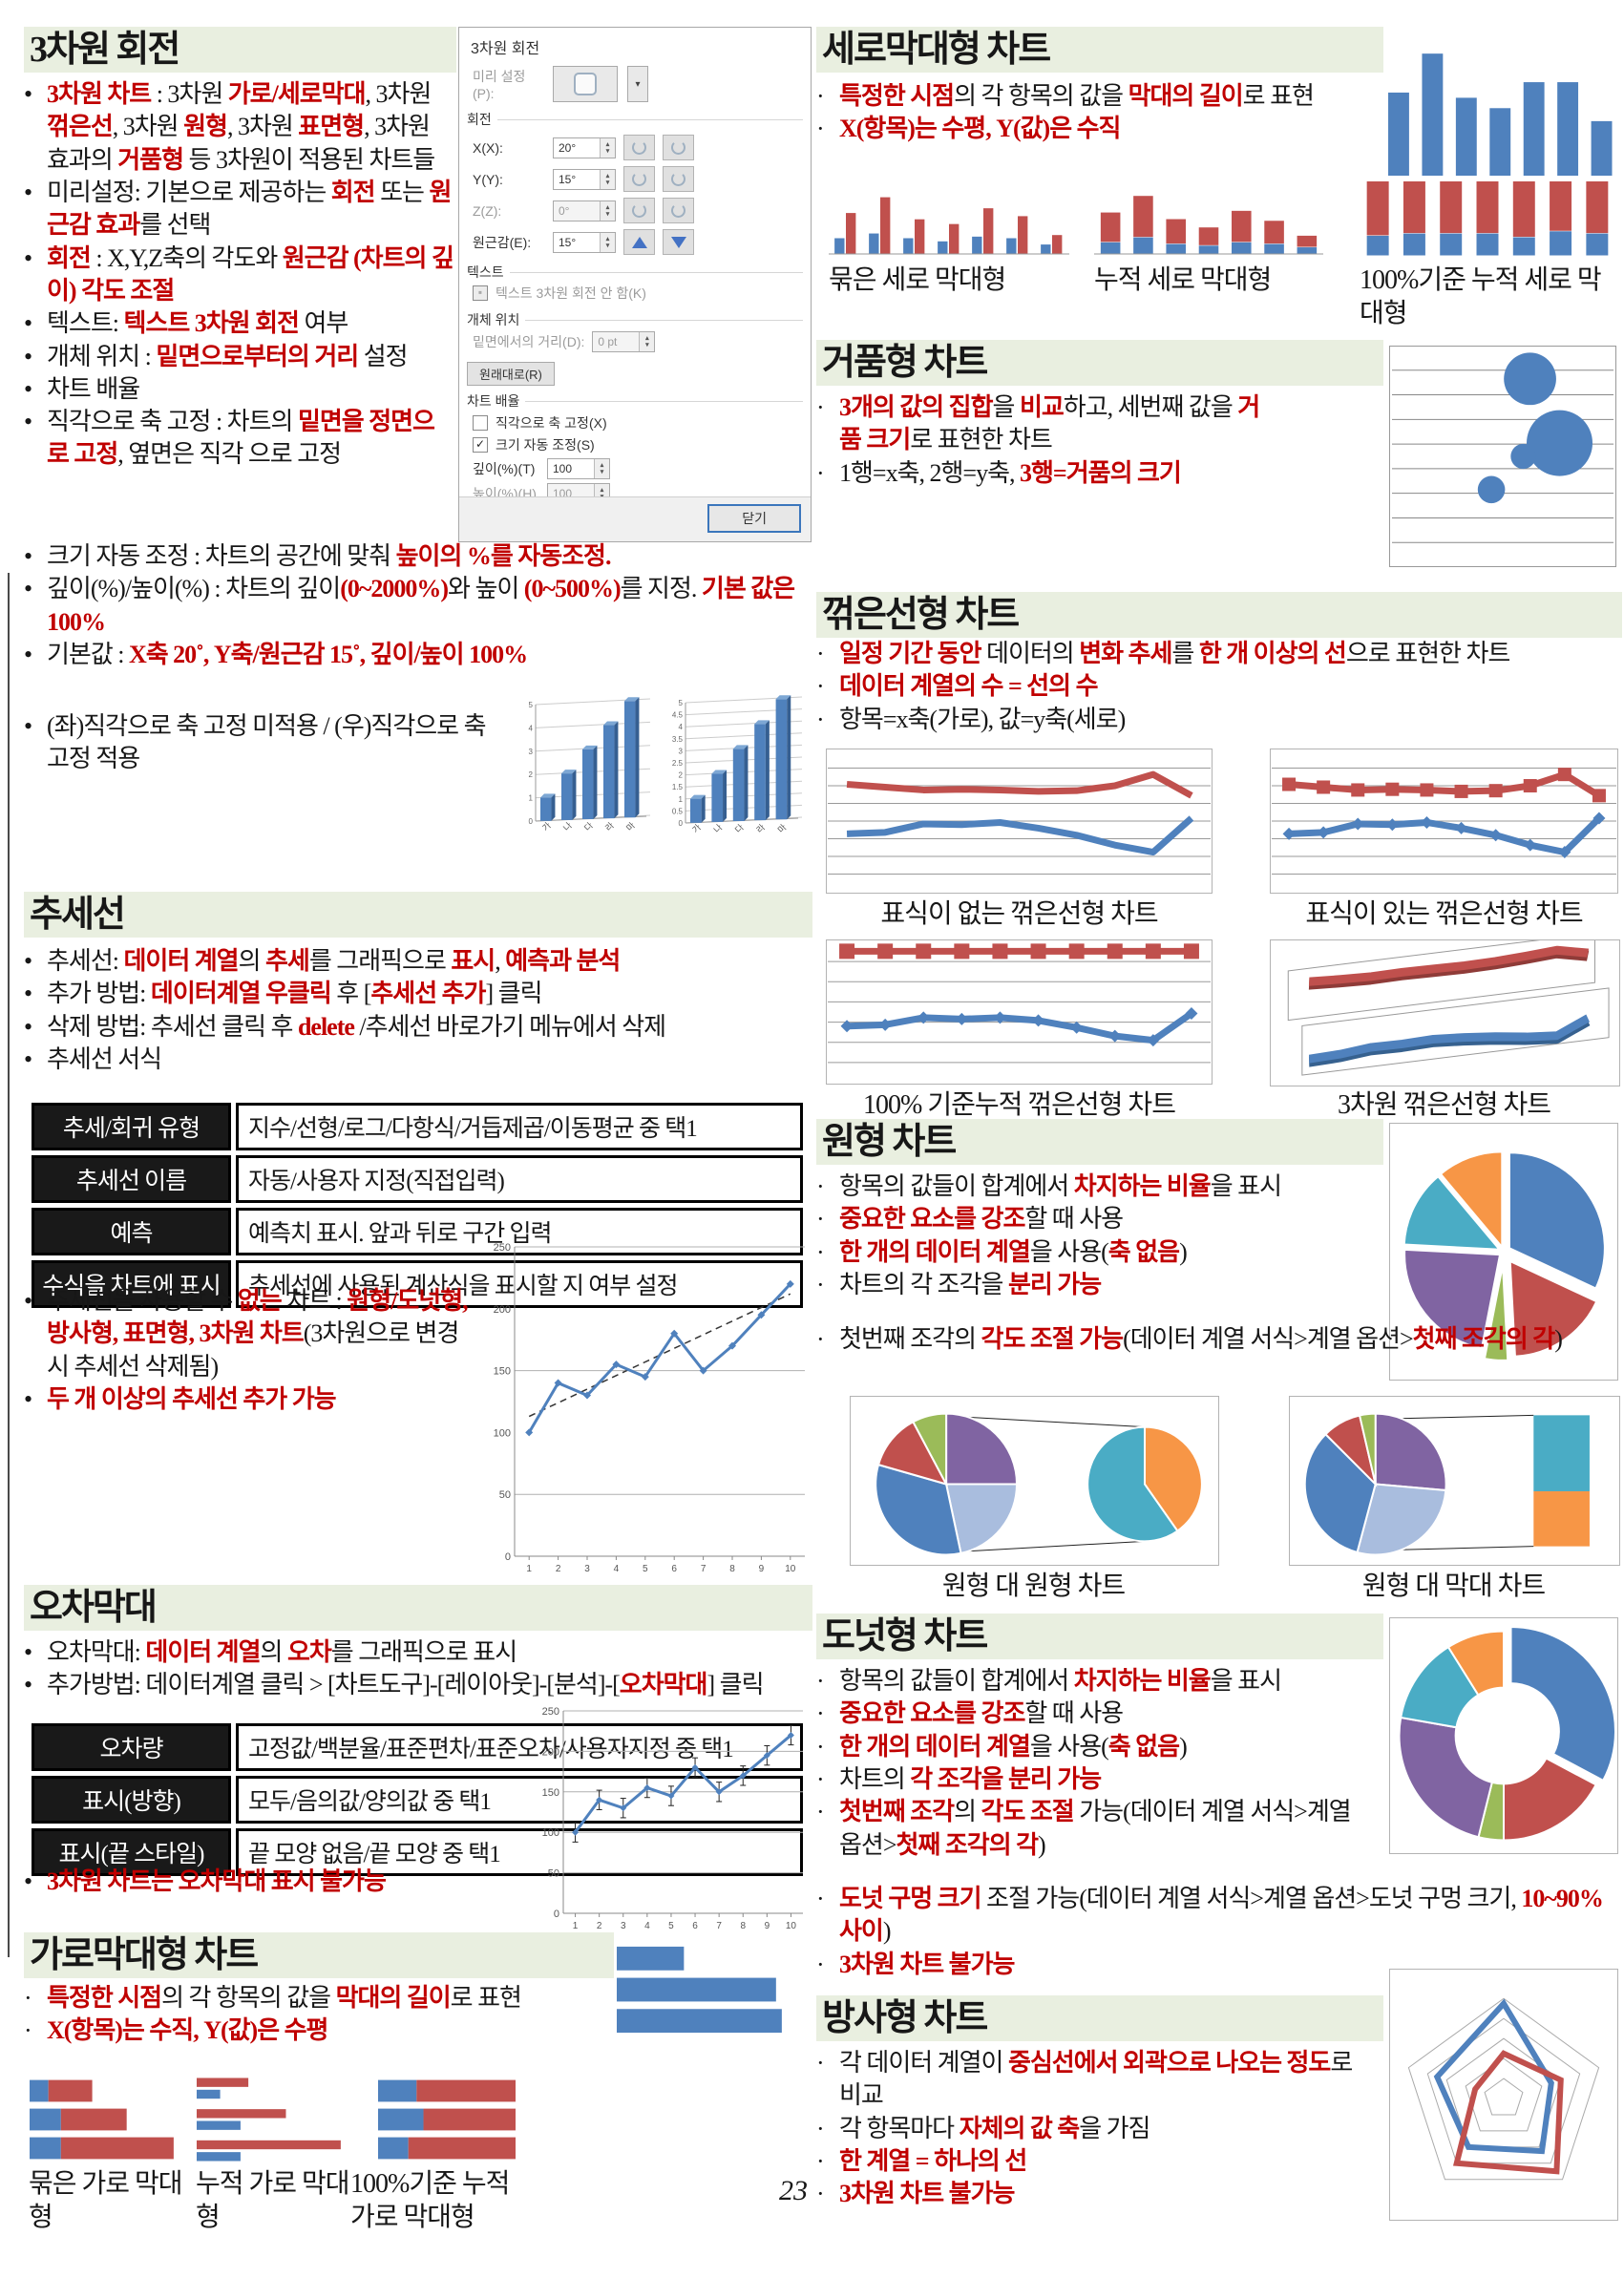 The width and height of the screenshot is (1624, 2278). I want to click on bullet-item: • 크기 자동 조정 : 차트의 공간에 맞춰 높이의 %를 자동조정., so click(417, 556).